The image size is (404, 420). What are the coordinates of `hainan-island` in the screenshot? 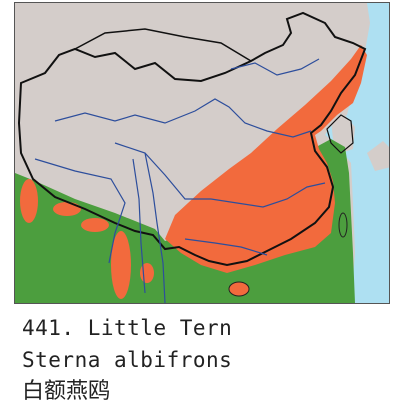 It's located at (239, 289).